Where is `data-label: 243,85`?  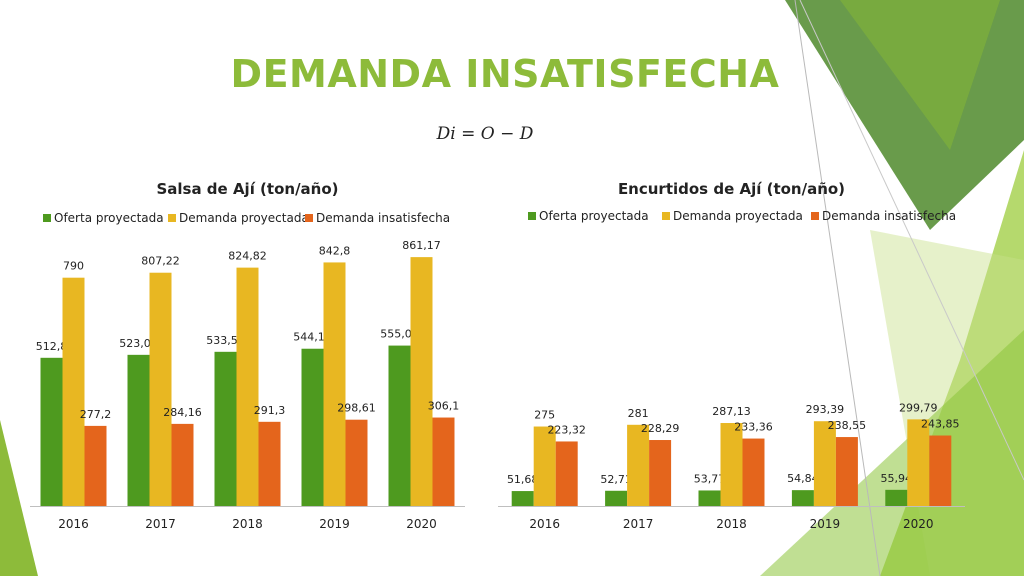 data-label: 243,85 is located at coordinates (940, 424).